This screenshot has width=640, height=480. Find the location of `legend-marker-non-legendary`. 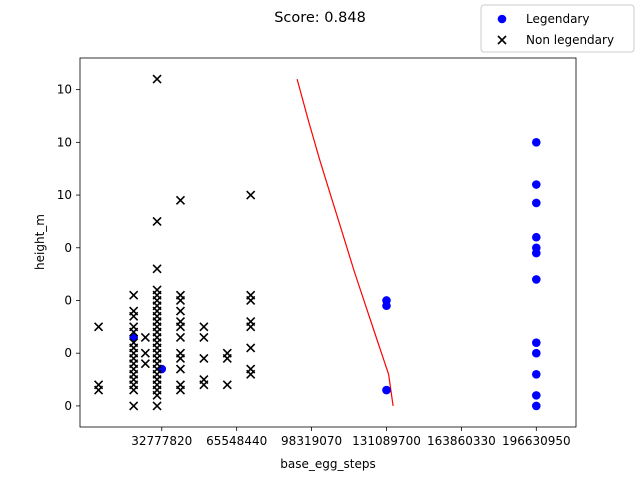

legend-marker-non-legendary is located at coordinates (502, 40).